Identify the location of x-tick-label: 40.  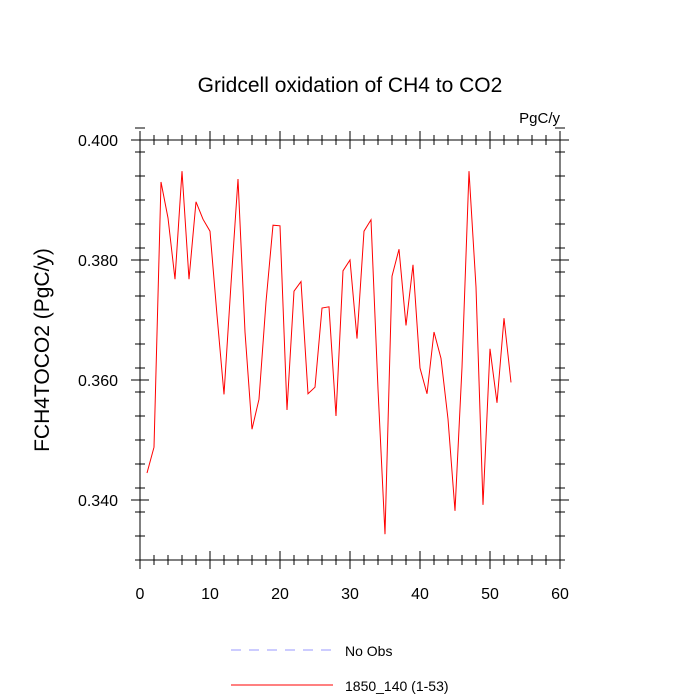
(420, 594).